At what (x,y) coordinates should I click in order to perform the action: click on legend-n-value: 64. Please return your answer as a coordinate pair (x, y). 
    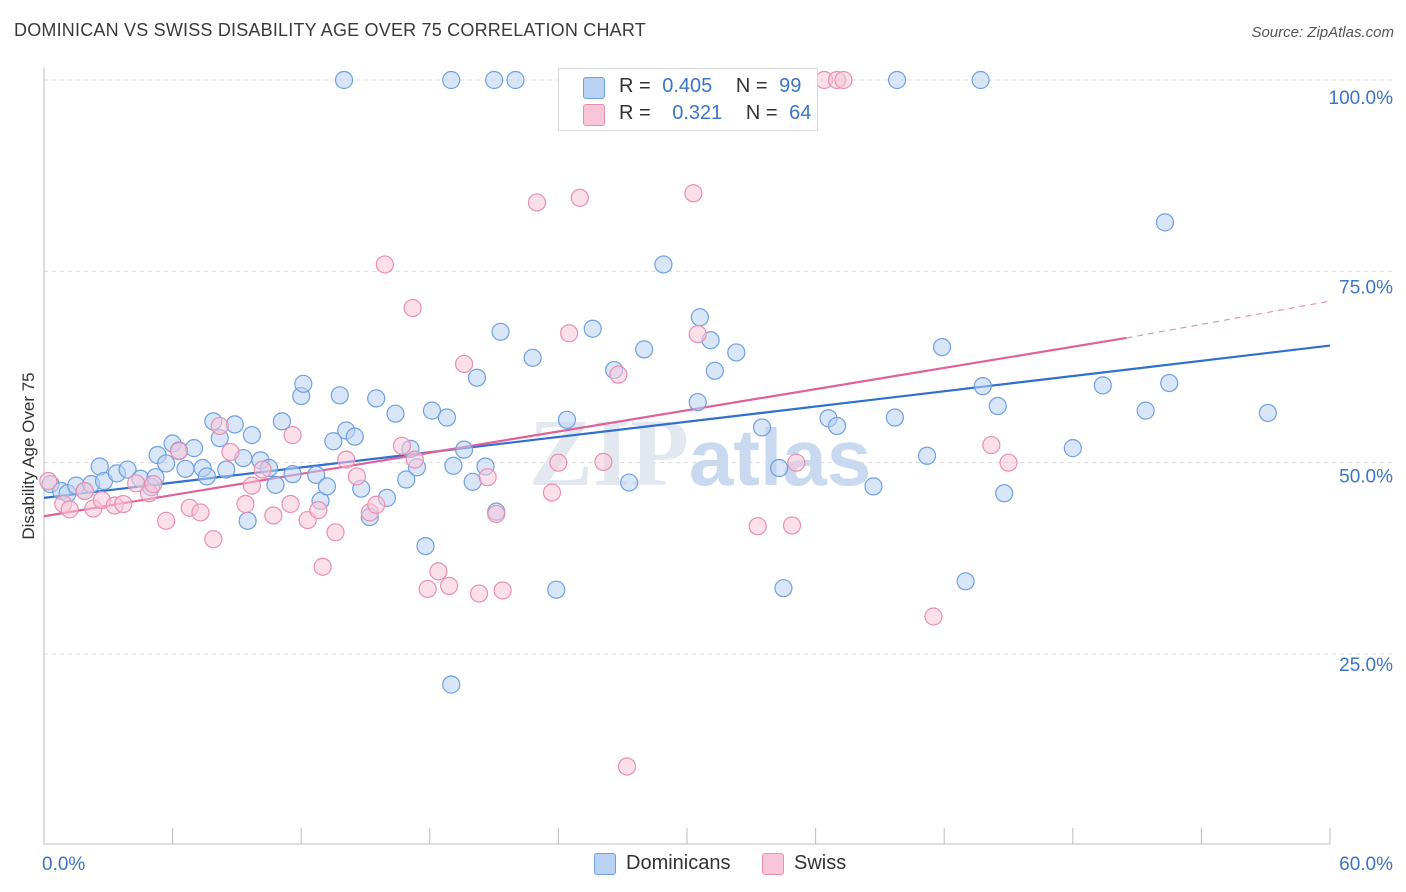
    Looking at the image, I should click on (800, 113).